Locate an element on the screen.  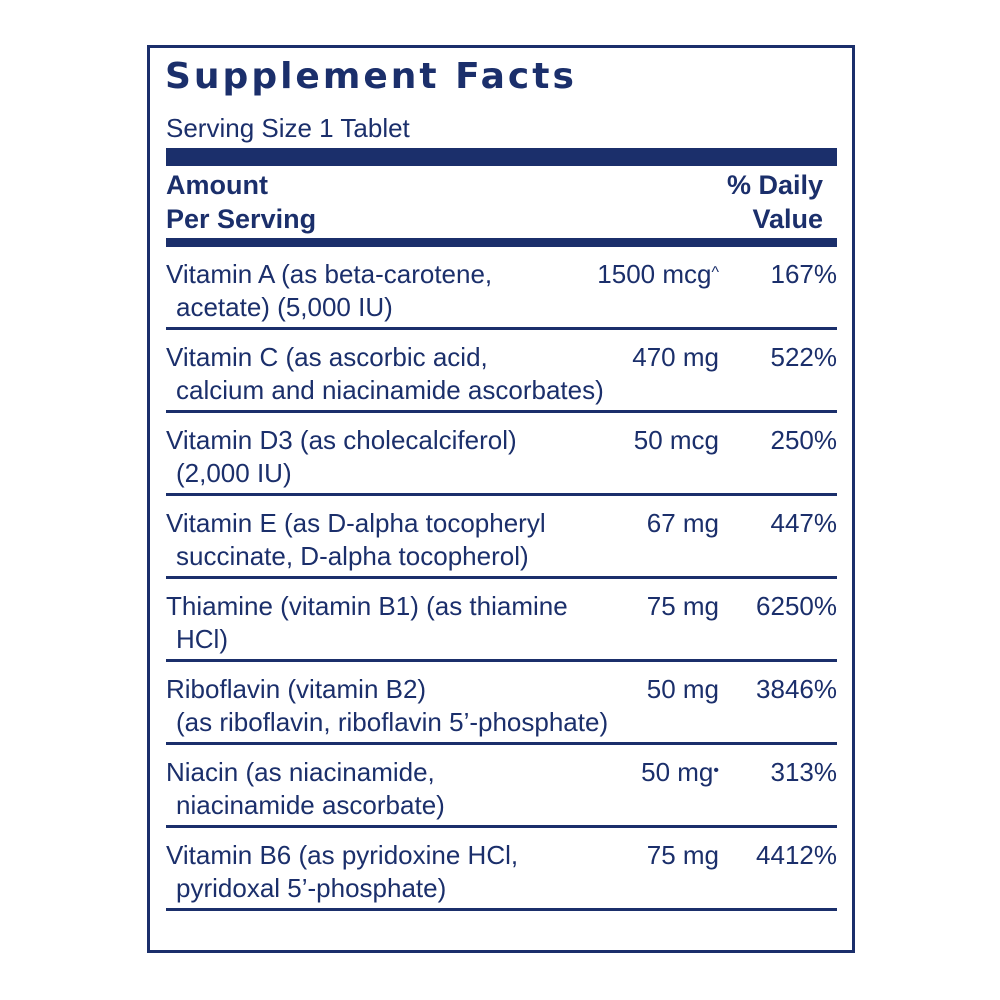
amount-value: 67 mg is located at coordinates (682, 523).